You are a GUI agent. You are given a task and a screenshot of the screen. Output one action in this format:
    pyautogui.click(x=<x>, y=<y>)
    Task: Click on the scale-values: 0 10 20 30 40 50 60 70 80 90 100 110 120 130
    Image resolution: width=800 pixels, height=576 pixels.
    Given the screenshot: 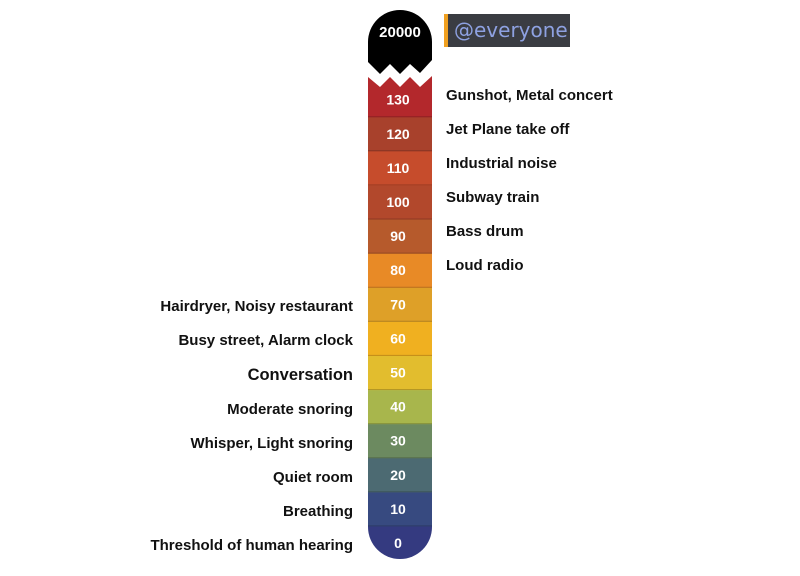 What is the action you would take?
    pyautogui.click(x=398, y=321)
    